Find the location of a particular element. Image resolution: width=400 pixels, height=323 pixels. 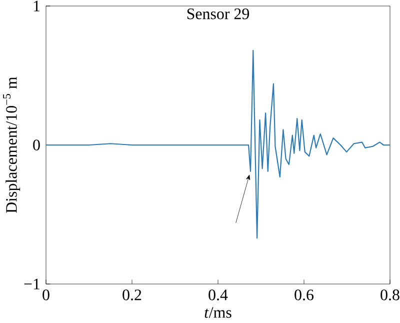

x-tick-label: 0.6 is located at coordinates (304, 295).